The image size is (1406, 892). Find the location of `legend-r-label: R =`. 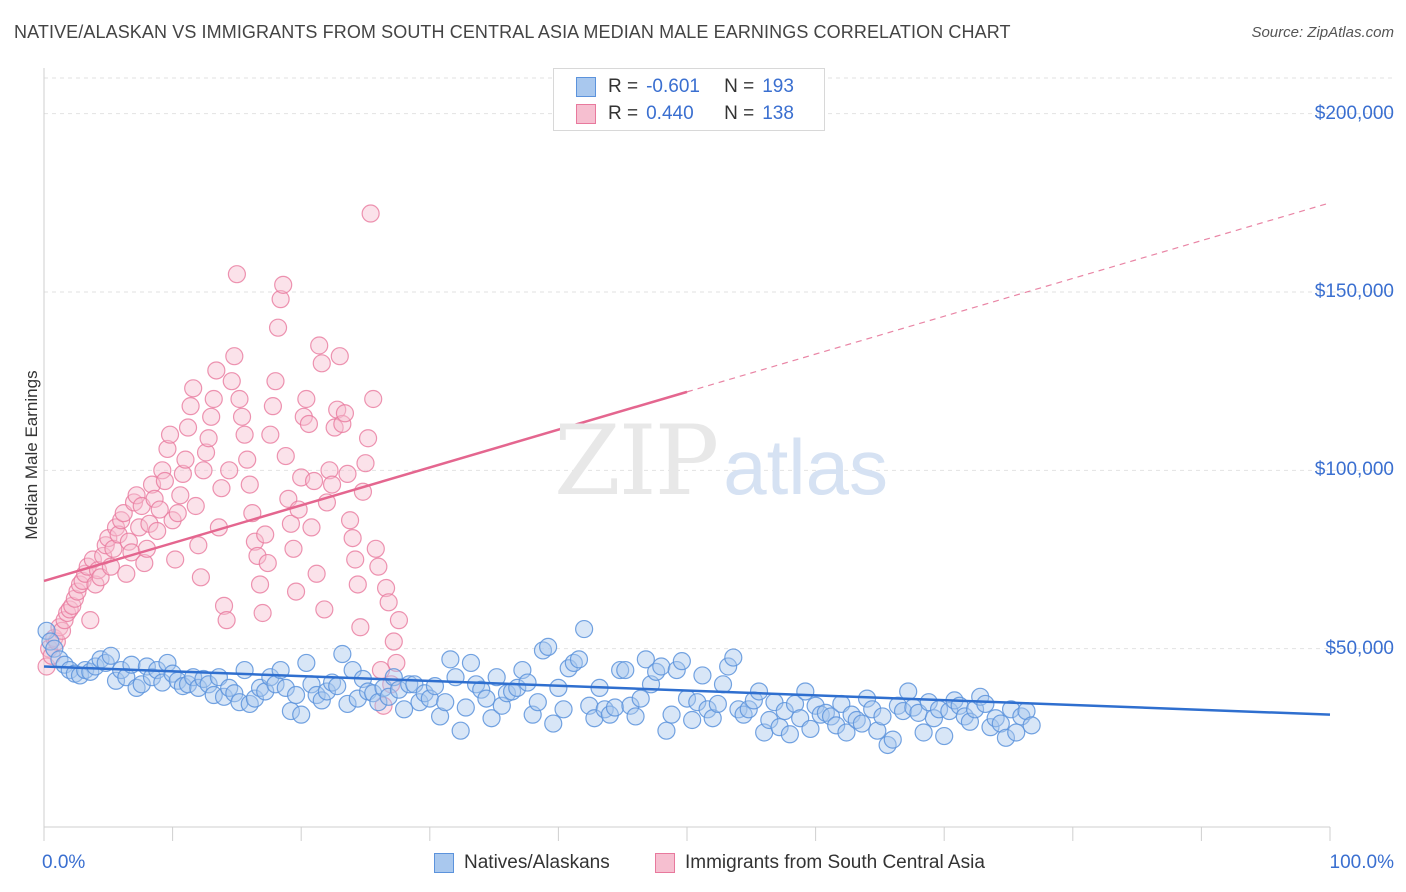

legend-r-label: R = is located at coordinates (623, 113).